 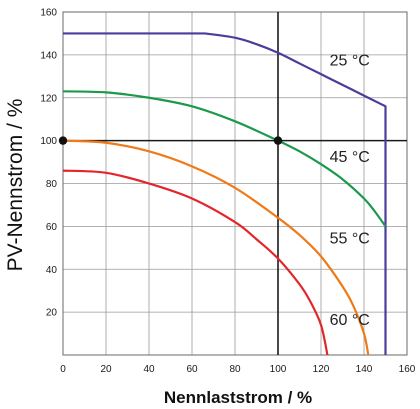 What do you see at coordinates (235, 369) in the screenshot?
I see `x-tick-label-4: 80` at bounding box center [235, 369].